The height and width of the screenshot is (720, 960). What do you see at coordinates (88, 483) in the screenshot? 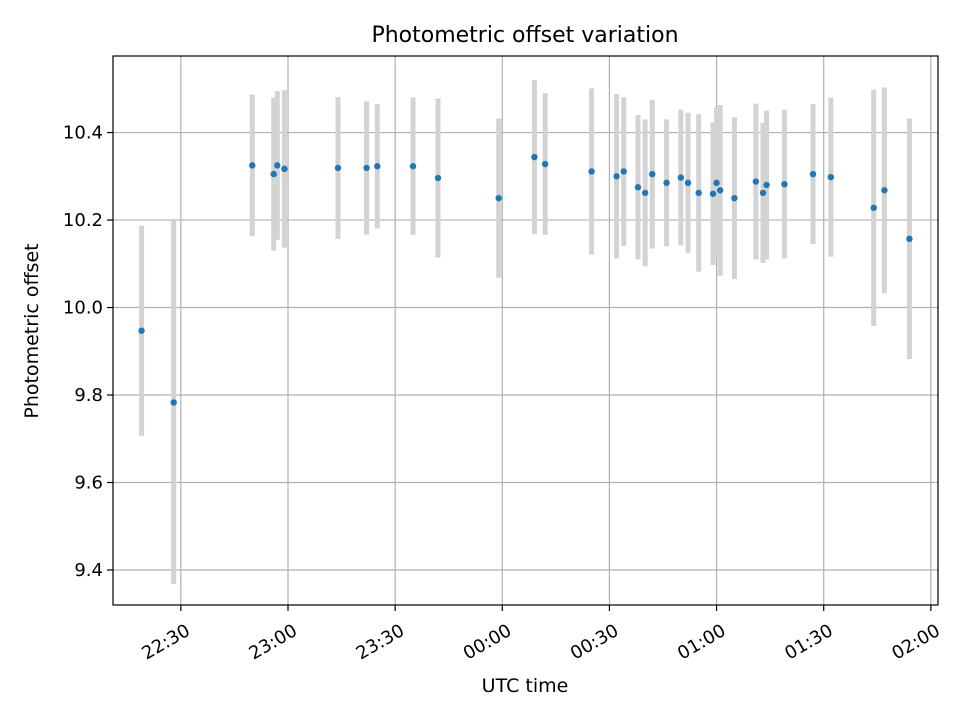
I see `y-tick-label: 9.6` at bounding box center [88, 483].